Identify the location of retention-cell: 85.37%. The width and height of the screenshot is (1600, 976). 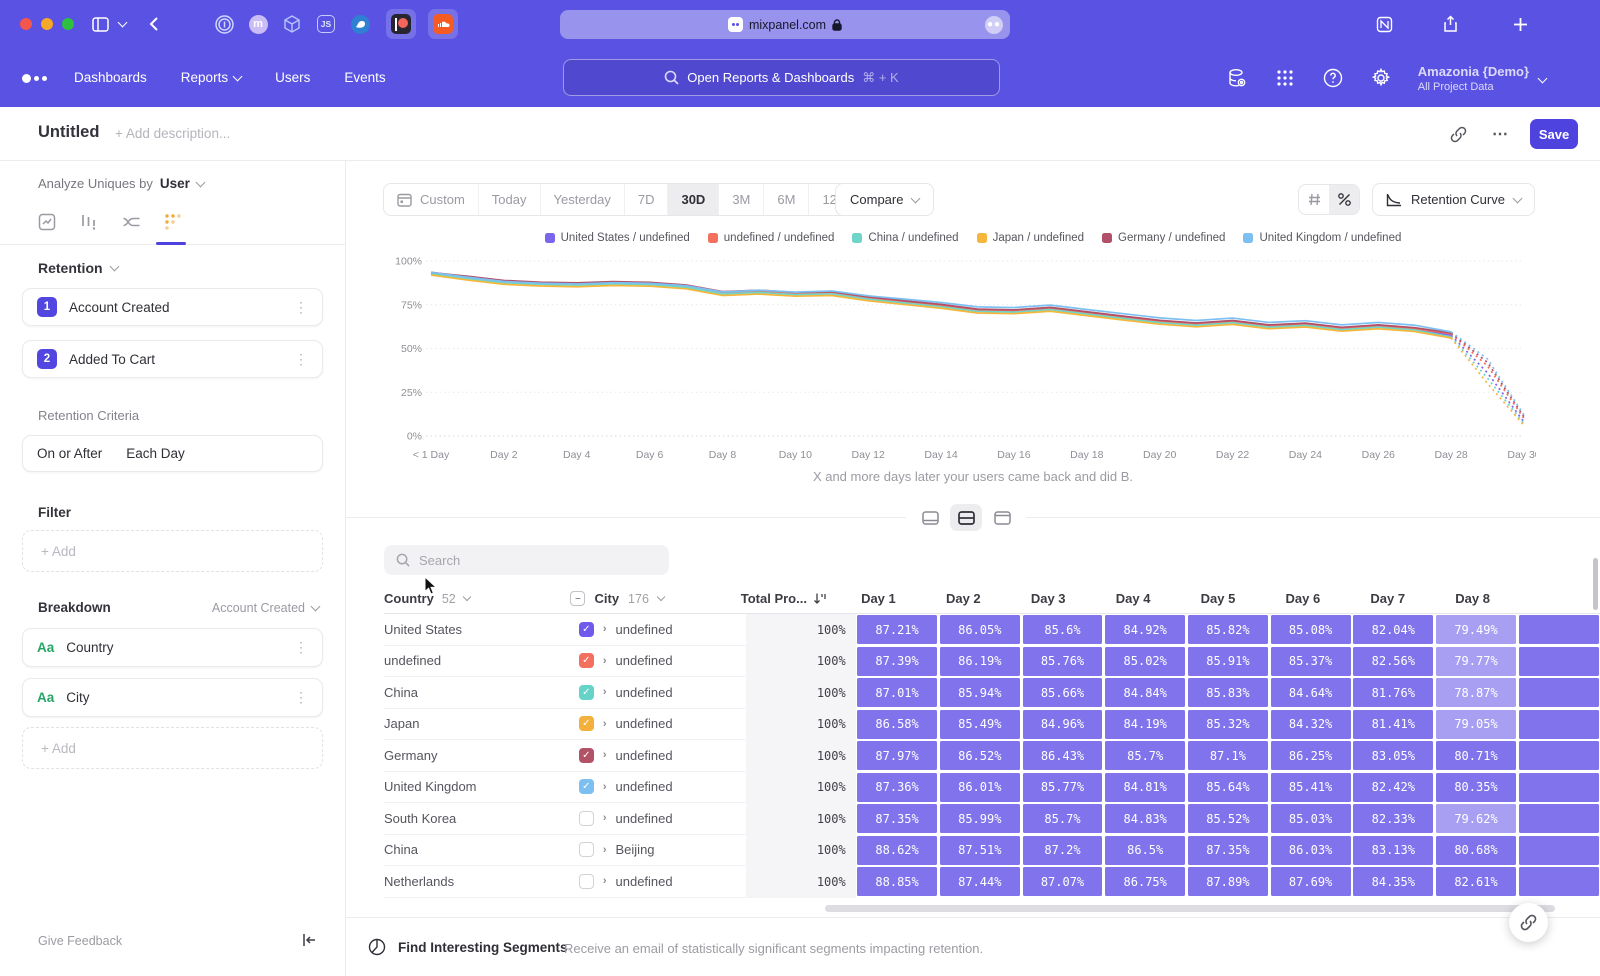
(1310, 662).